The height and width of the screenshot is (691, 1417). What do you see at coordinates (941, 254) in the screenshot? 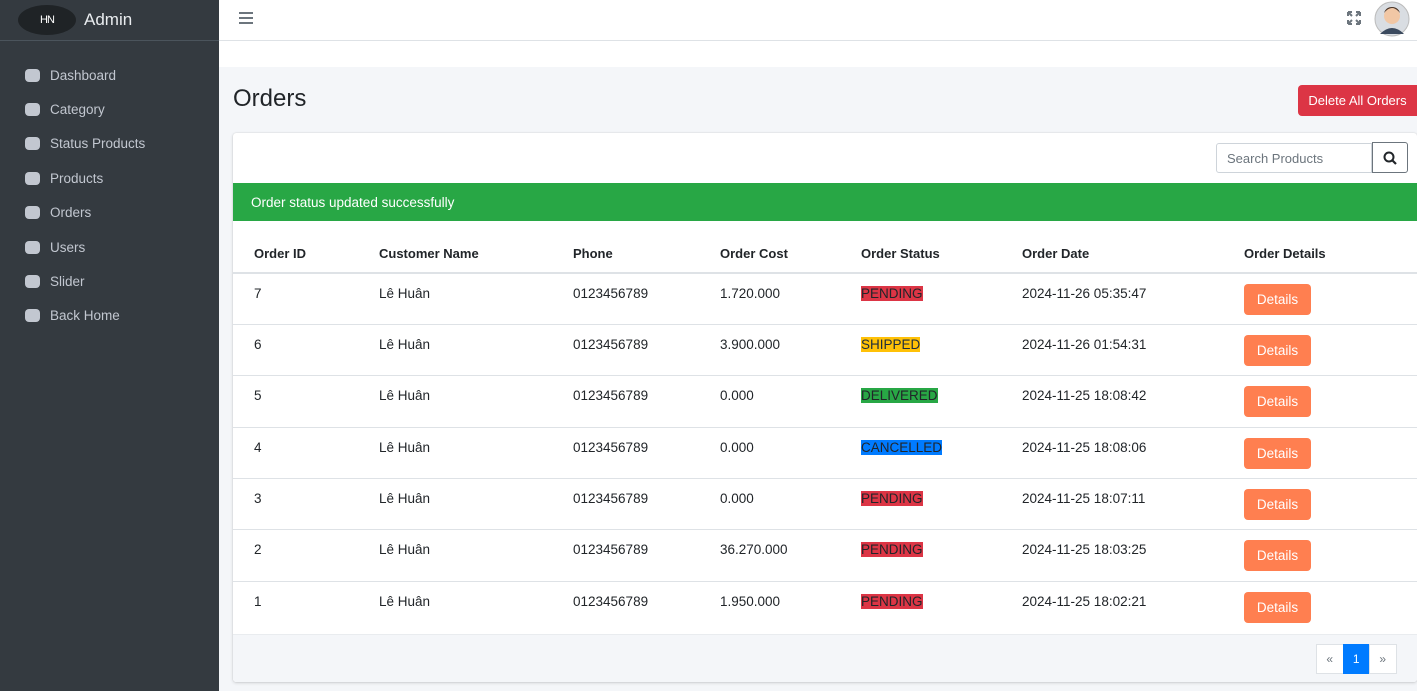
I see `column-header: Order Status` at bounding box center [941, 254].